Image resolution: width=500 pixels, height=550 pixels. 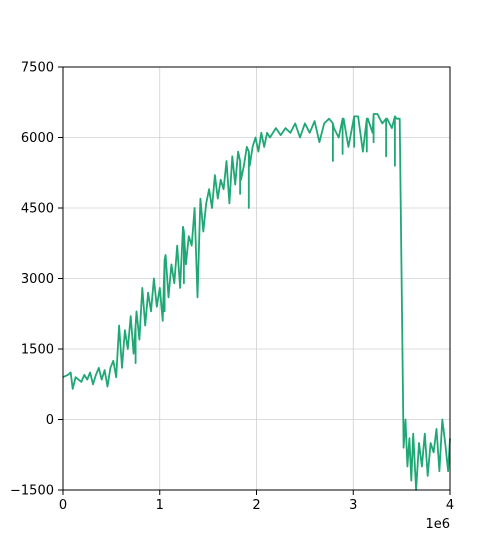 I want to click on y-tick-label: −1500, so click(x=32, y=491).